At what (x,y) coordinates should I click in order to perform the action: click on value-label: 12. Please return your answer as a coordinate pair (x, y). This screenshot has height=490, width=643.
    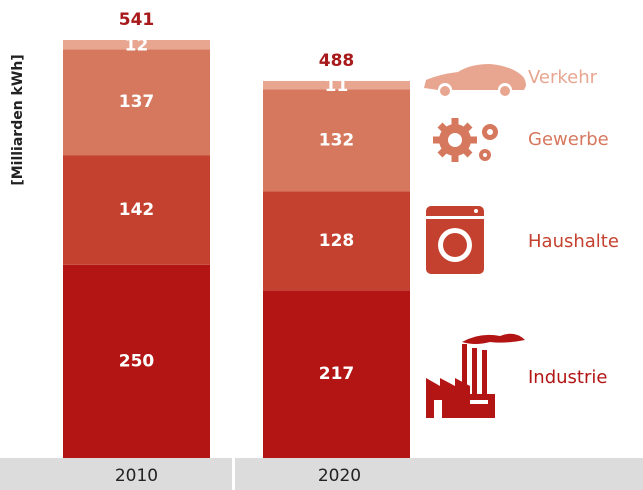
    Looking at the image, I should click on (137, 46).